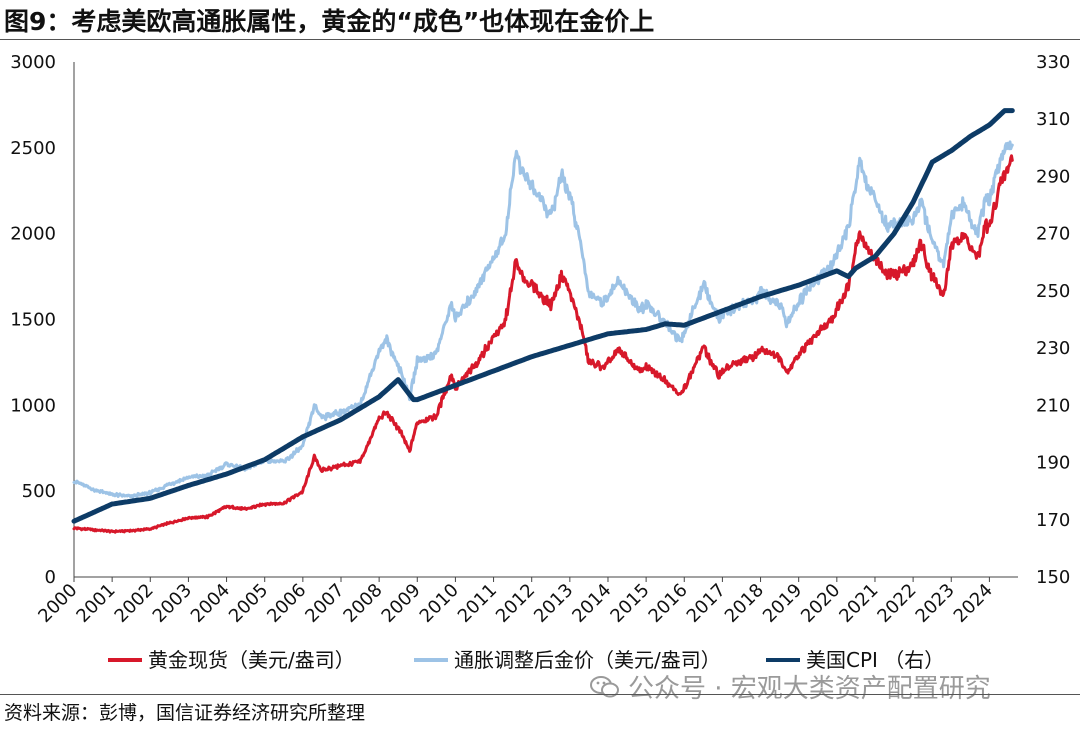  Describe the element at coordinates (973, 603) in the screenshot. I see `x-tick-label: 2024` at that location.